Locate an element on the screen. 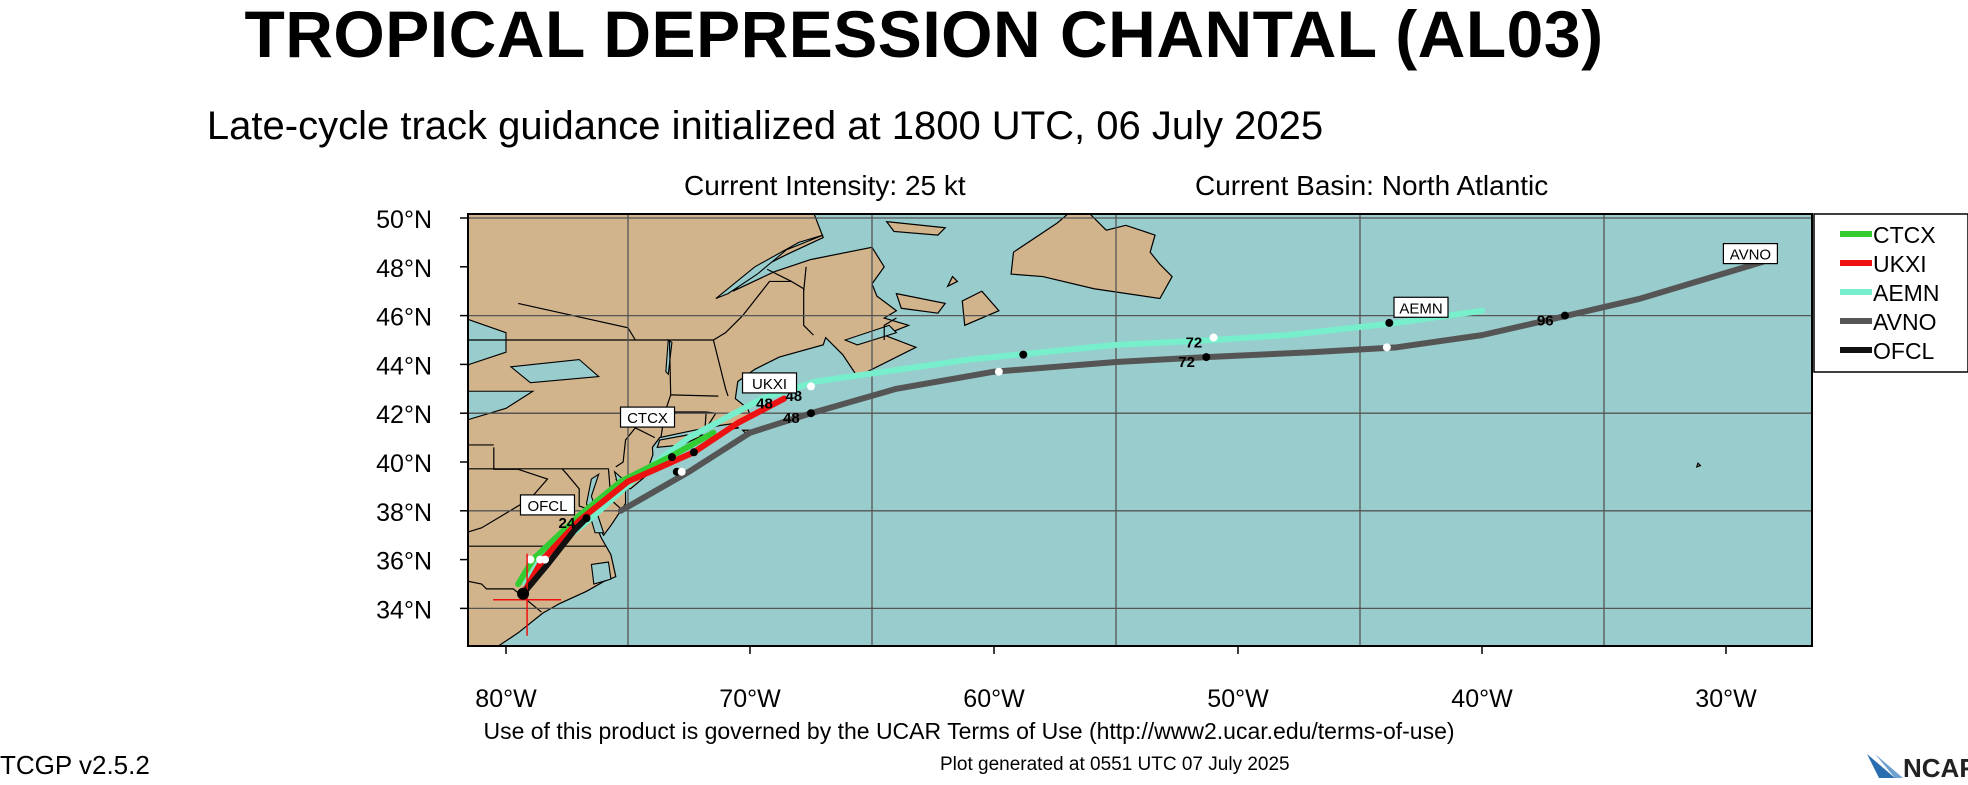  lon-tick-label: 60°W is located at coordinates (994, 699).